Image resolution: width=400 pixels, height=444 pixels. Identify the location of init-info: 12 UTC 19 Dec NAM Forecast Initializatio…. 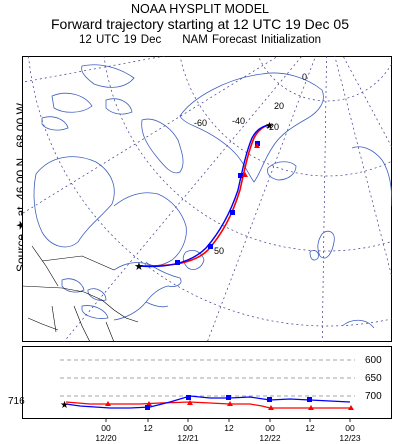
(200, 40).